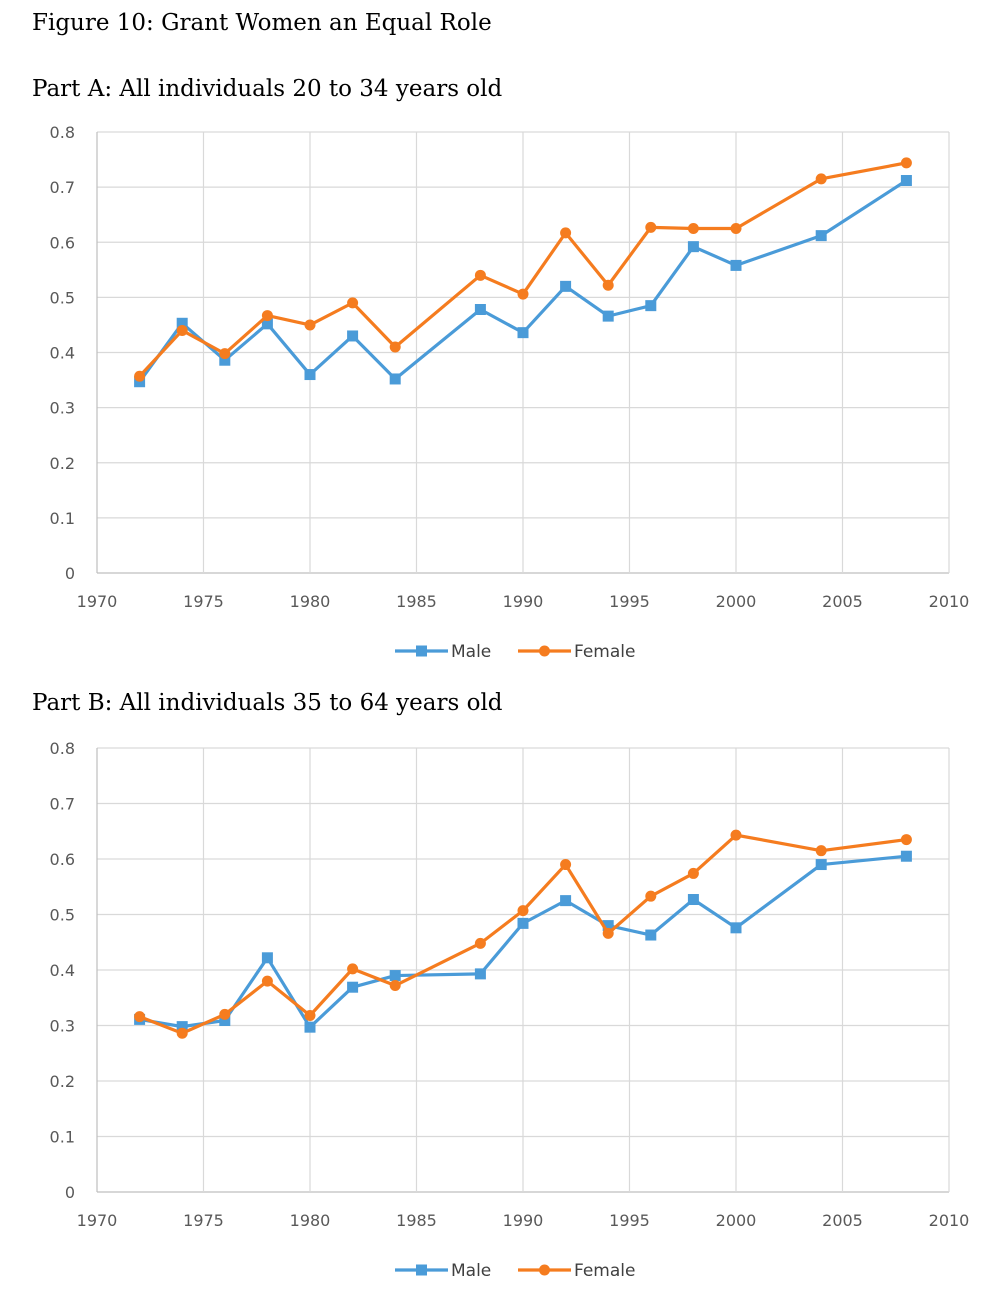 The width and height of the screenshot is (996, 1290). I want to click on chart-a-x-tick-label: 1980, so click(310, 601).